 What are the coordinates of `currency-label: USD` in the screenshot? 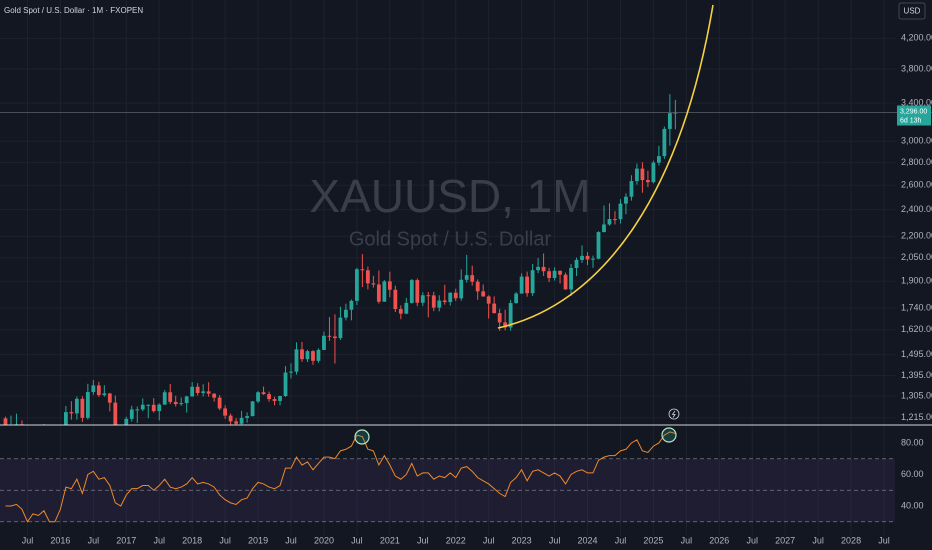 It's located at (912, 11).